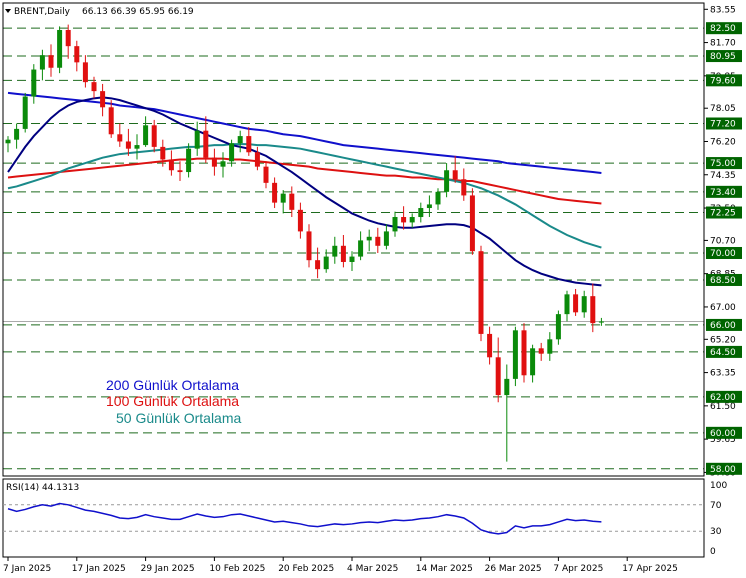 Image resolution: width=746 pixels, height=578 pixels. I want to click on rsi-tick-1: 70, so click(716, 506).